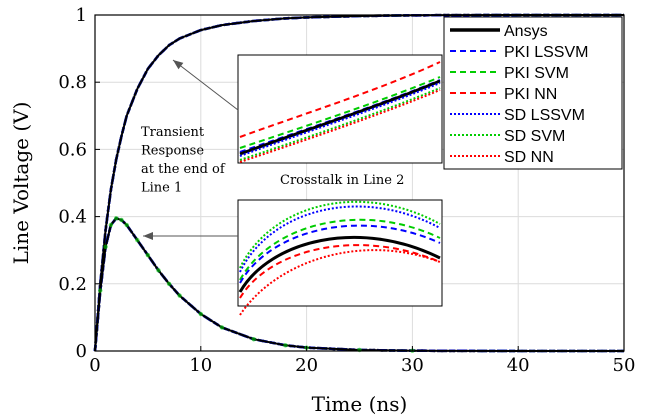  What do you see at coordinates (306, 365) in the screenshot?
I see `x-tick-label: 20` at bounding box center [306, 365].